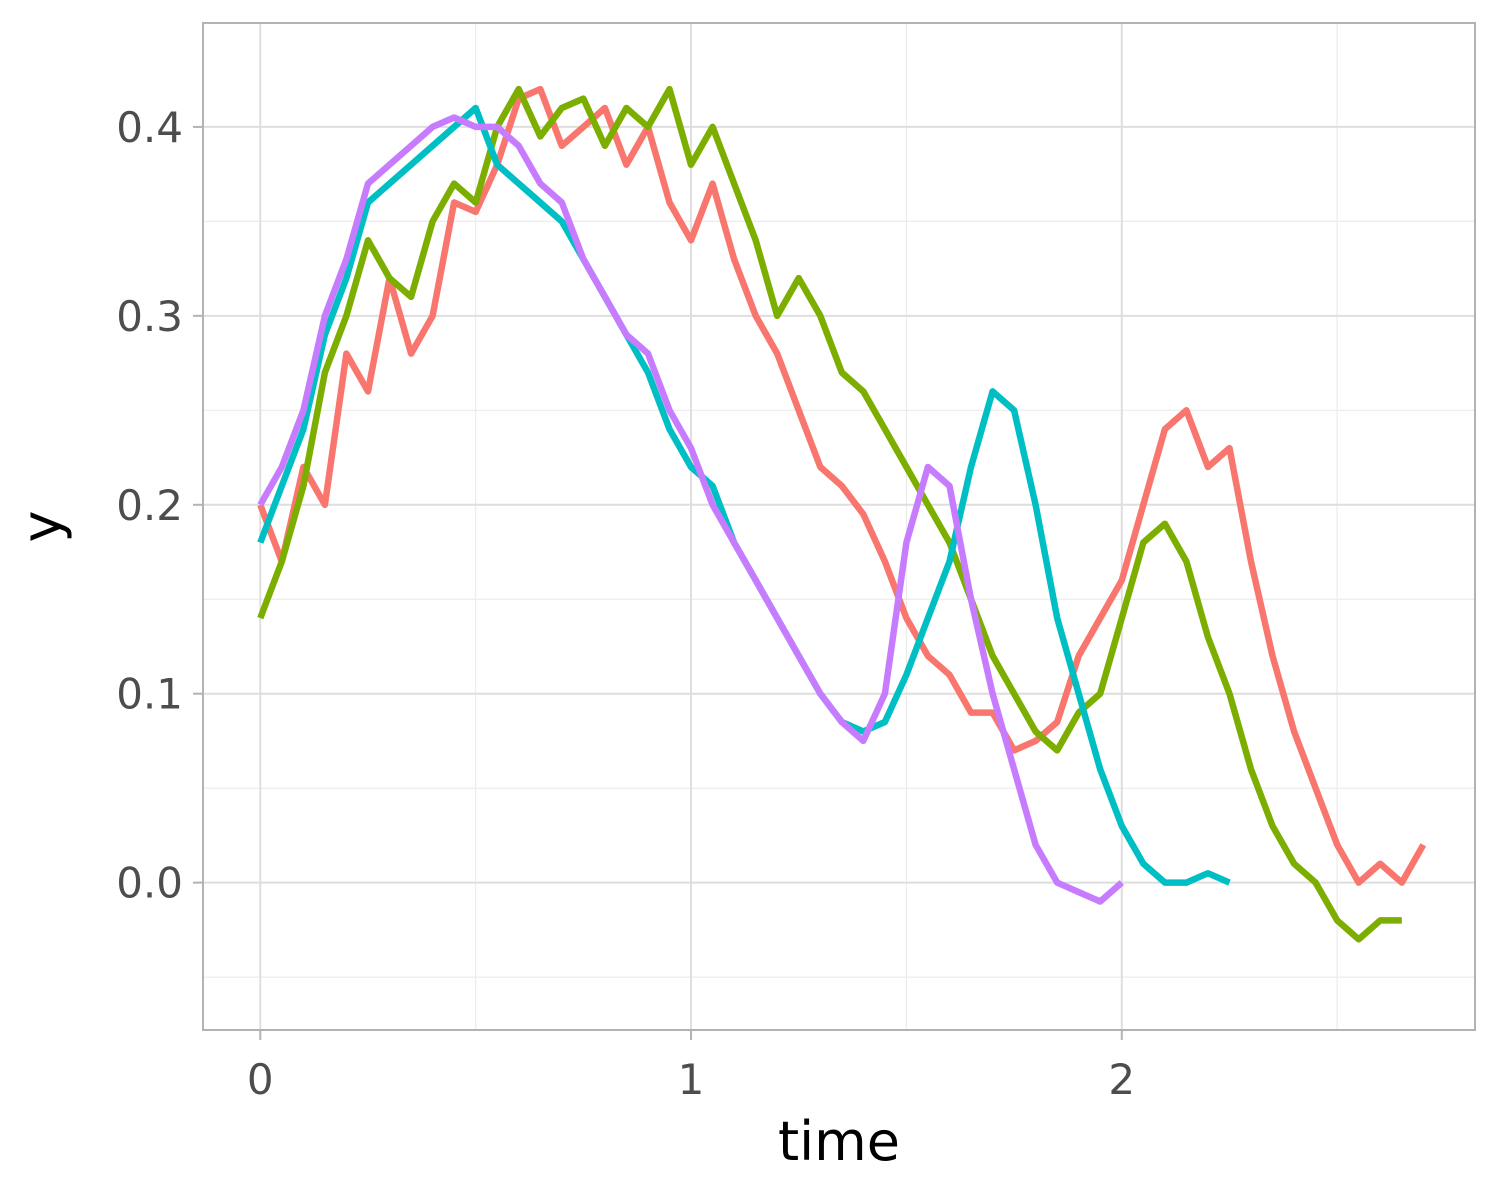  I want to click on x-axis-title: time, so click(839, 1141).